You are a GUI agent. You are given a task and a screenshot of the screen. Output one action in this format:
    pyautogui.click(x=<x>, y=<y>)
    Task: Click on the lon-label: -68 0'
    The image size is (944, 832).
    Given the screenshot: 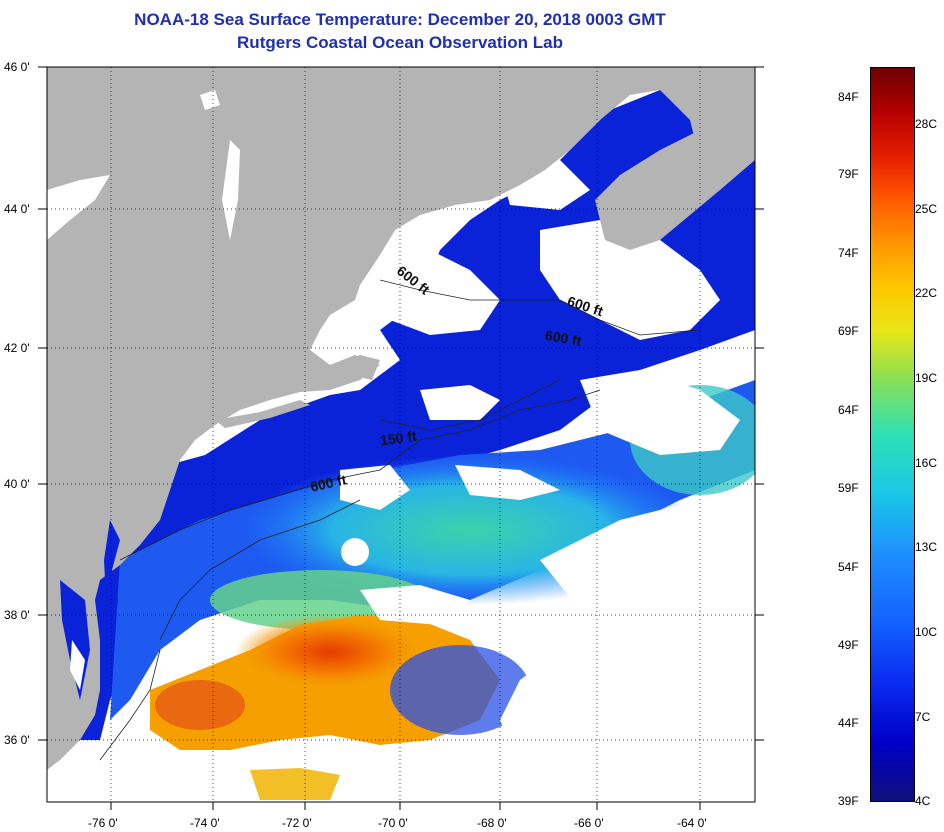 What is the action you would take?
    pyautogui.click(x=492, y=823)
    